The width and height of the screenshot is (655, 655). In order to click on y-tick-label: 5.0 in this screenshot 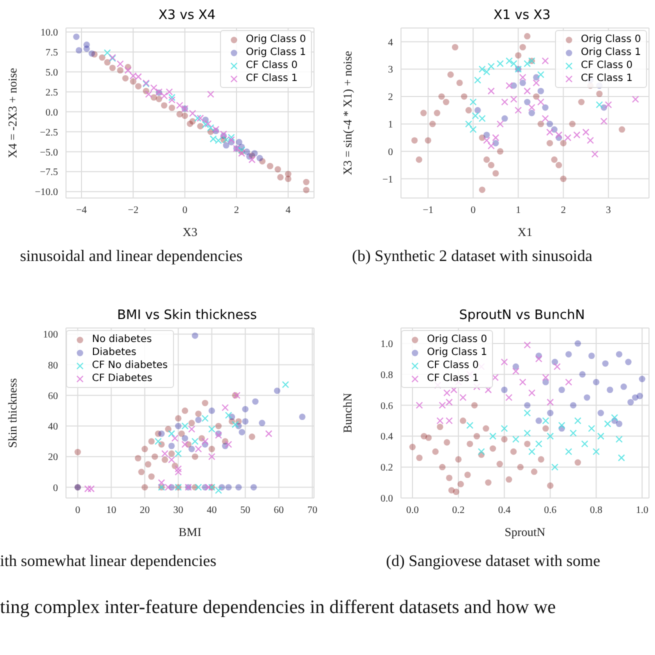, I will do `click(52, 72)`.